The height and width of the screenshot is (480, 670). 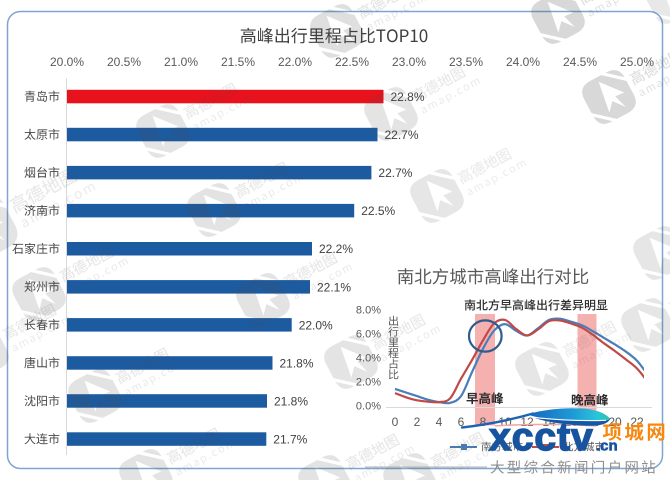 What do you see at coordinates (238, 62) in the screenshot?
I see `svg-text: 21.5%` at bounding box center [238, 62].